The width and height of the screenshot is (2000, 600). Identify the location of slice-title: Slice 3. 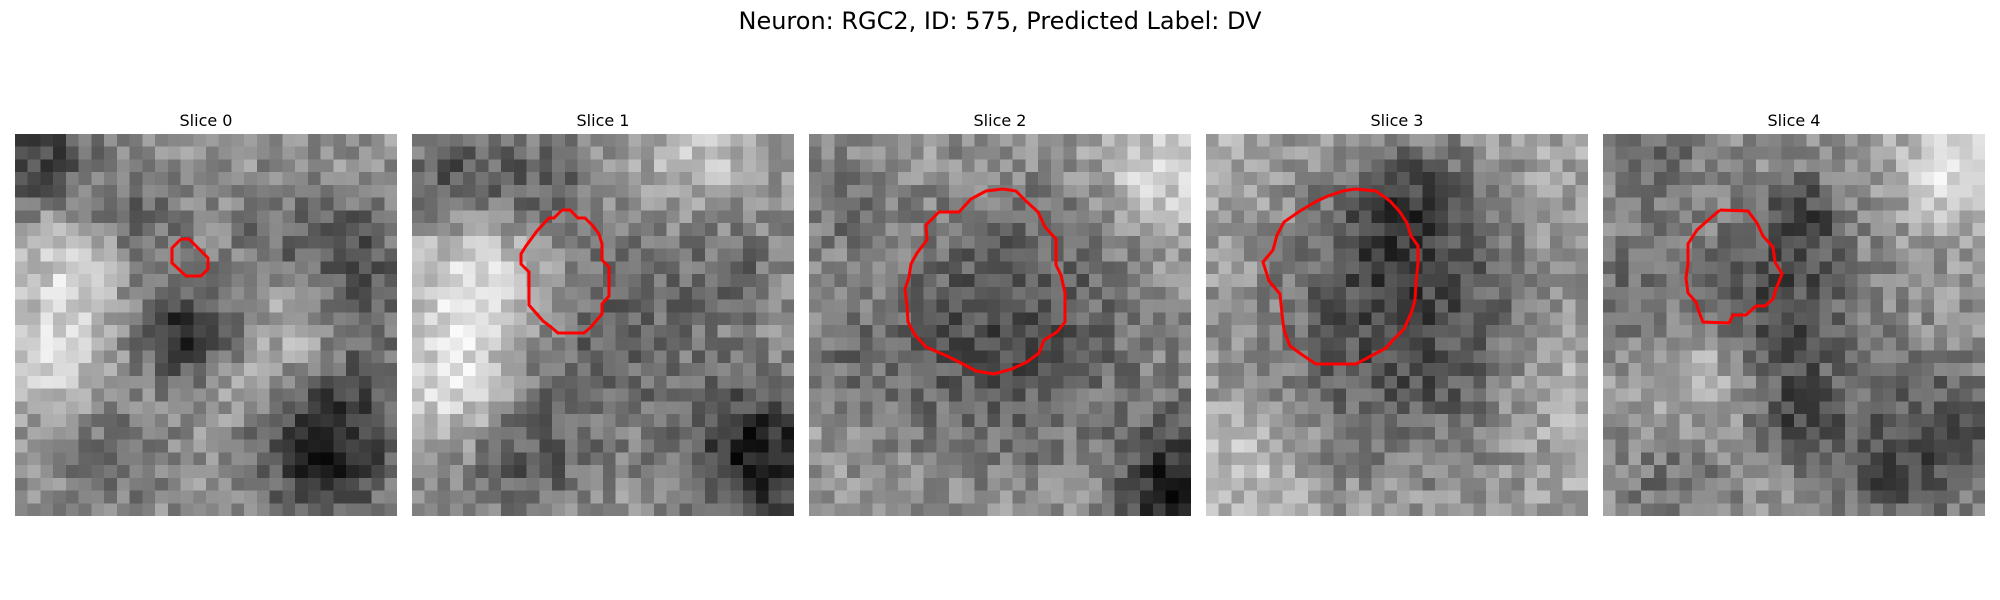
(1397, 120).